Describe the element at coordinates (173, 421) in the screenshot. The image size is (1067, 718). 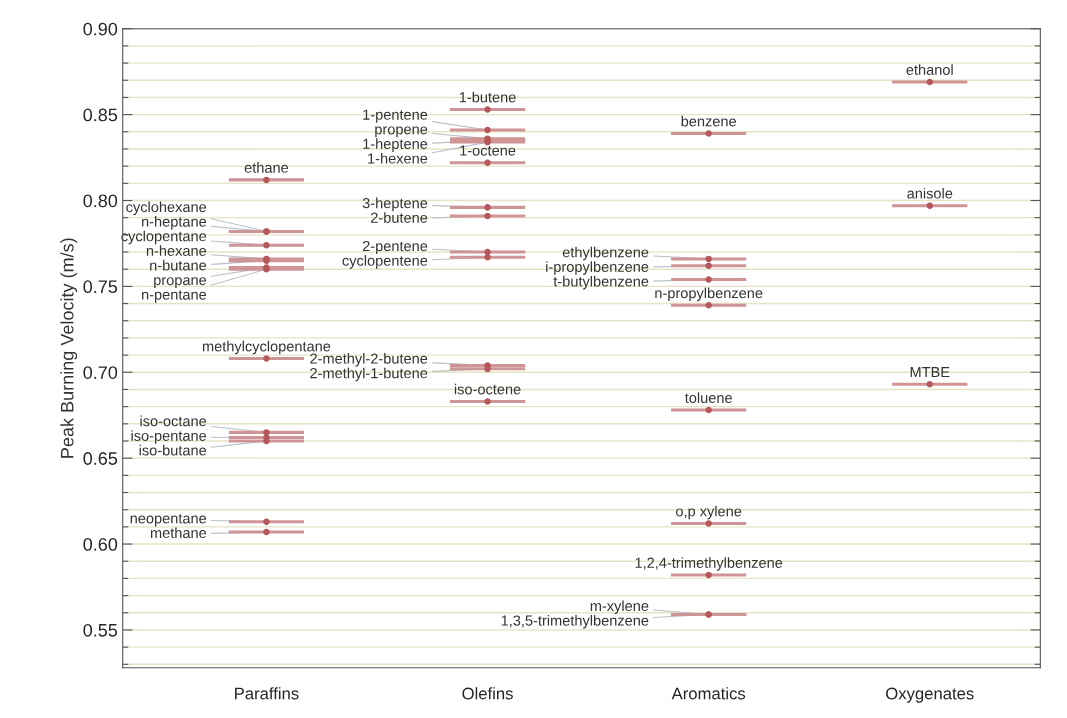
I see `annotation: iso-octane` at that location.